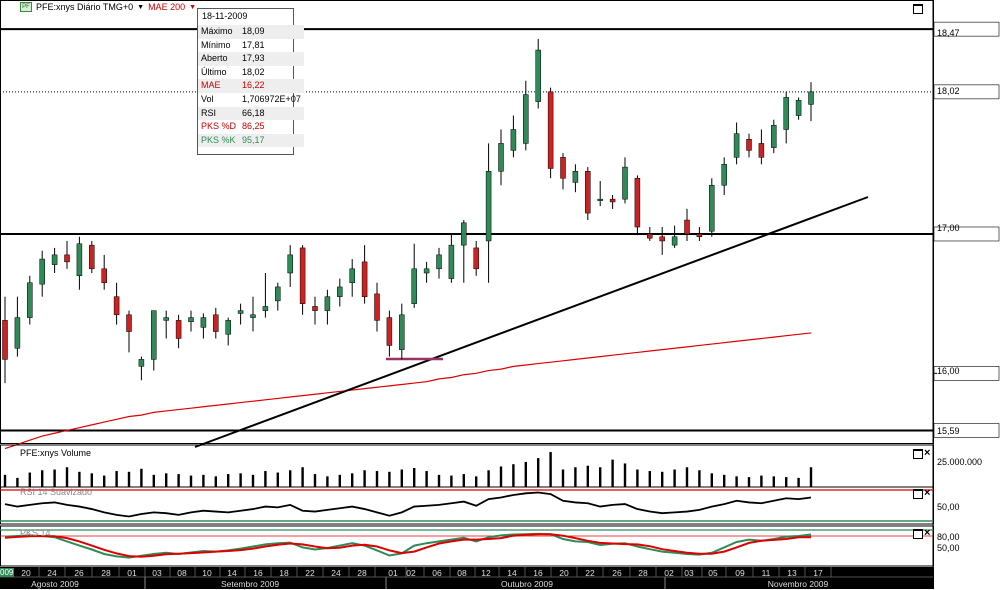 The image size is (1000, 590). What do you see at coordinates (193, 7) in the screenshot?
I see `indicator-dropdown-icon: ▼` at bounding box center [193, 7].